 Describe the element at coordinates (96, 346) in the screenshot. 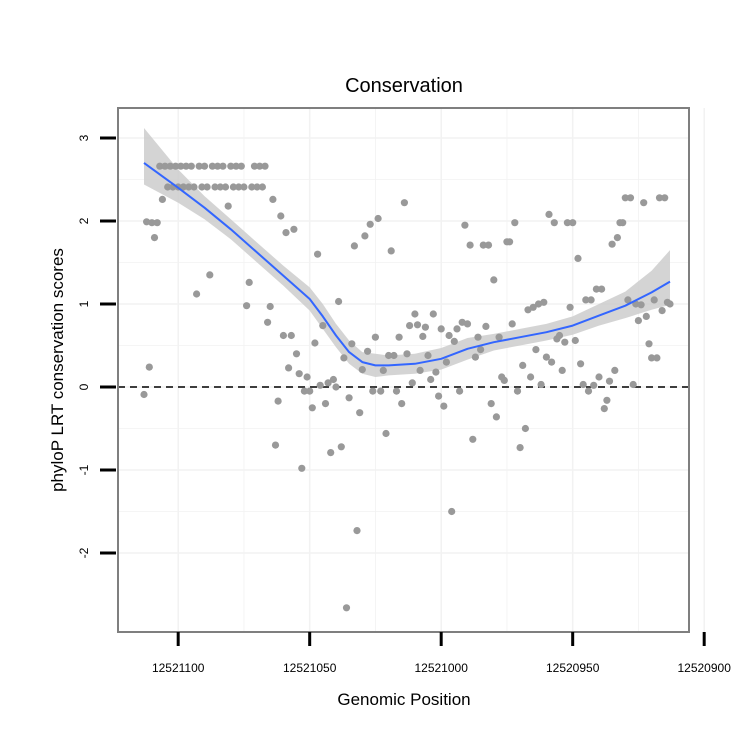

I see `y-axis: -2 -1 0 1 2 3` at that location.